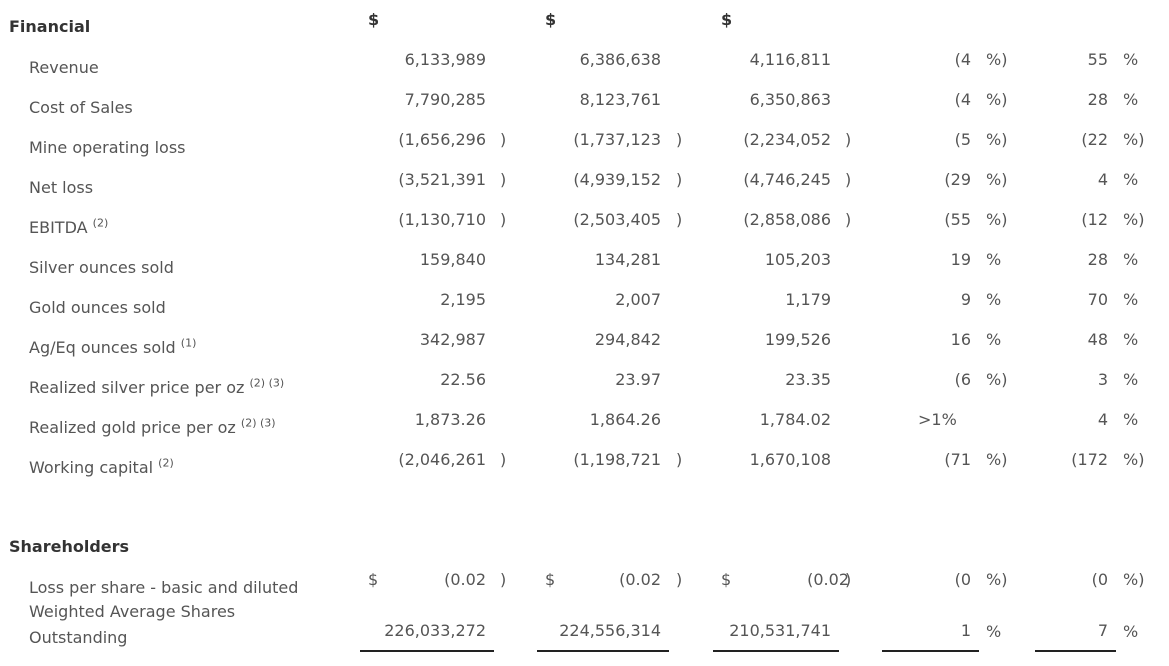  Describe the element at coordinates (603, 651) in the screenshot. I see `total-rule-col2` at that location.